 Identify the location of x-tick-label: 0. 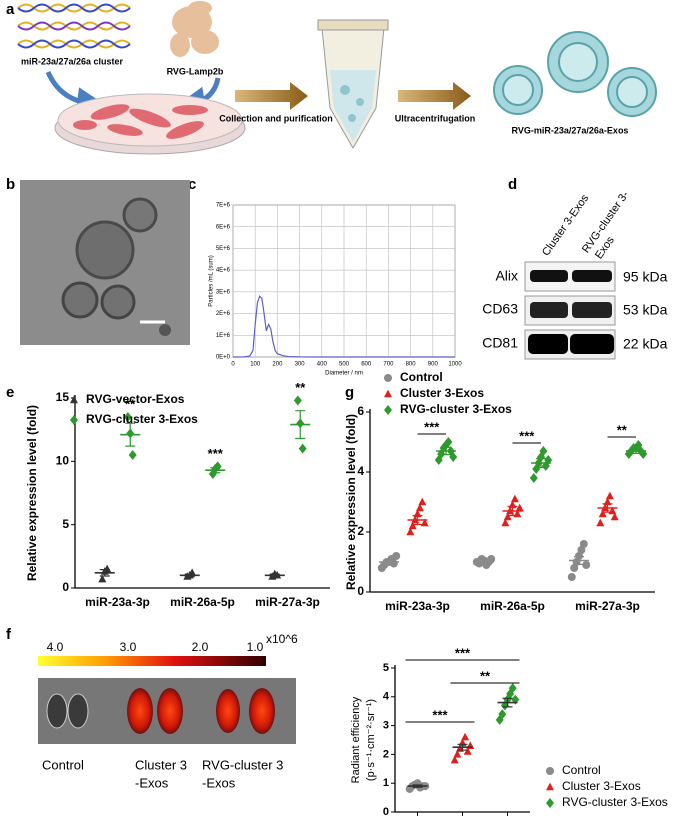
(233, 365).